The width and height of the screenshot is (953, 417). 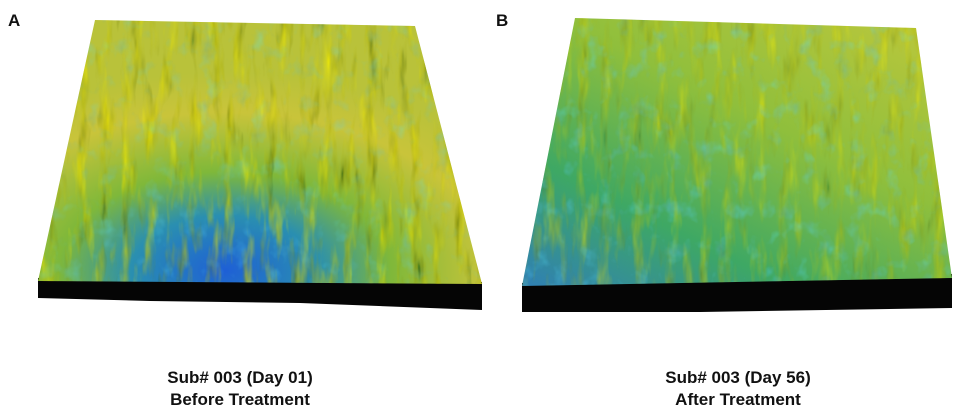 I want to click on panel-label: B, so click(x=502, y=20).